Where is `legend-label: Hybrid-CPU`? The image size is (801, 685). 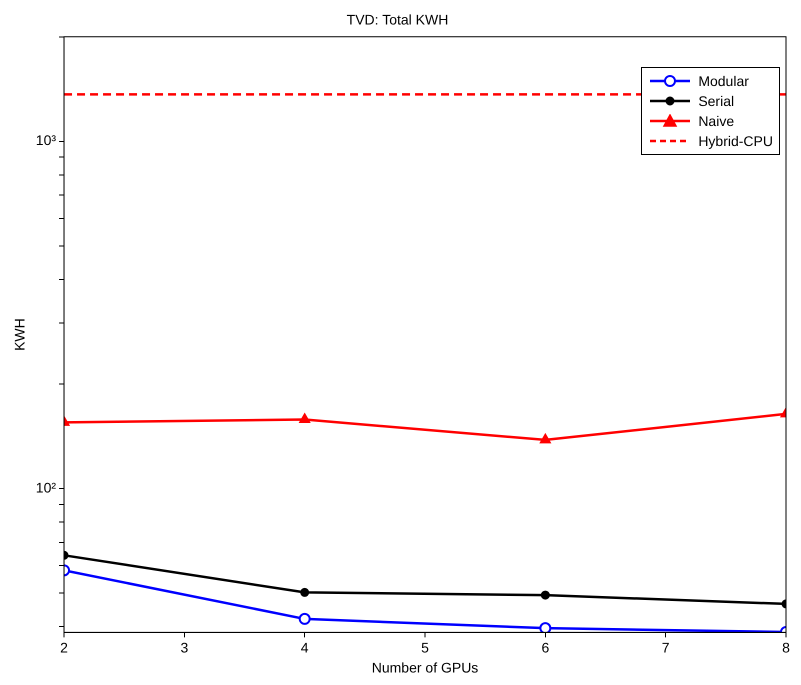 legend-label: Hybrid-CPU is located at coordinates (735, 141).